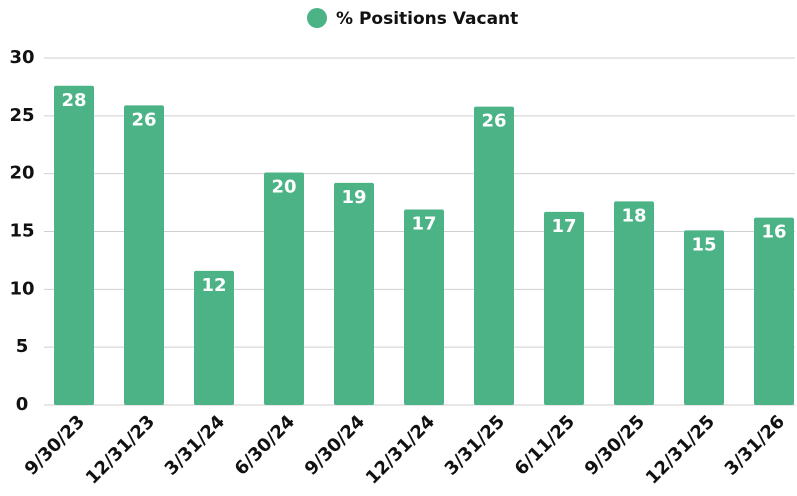 The width and height of the screenshot is (797, 496). What do you see at coordinates (213, 285) in the screenshot?
I see `data-label: 12` at bounding box center [213, 285].